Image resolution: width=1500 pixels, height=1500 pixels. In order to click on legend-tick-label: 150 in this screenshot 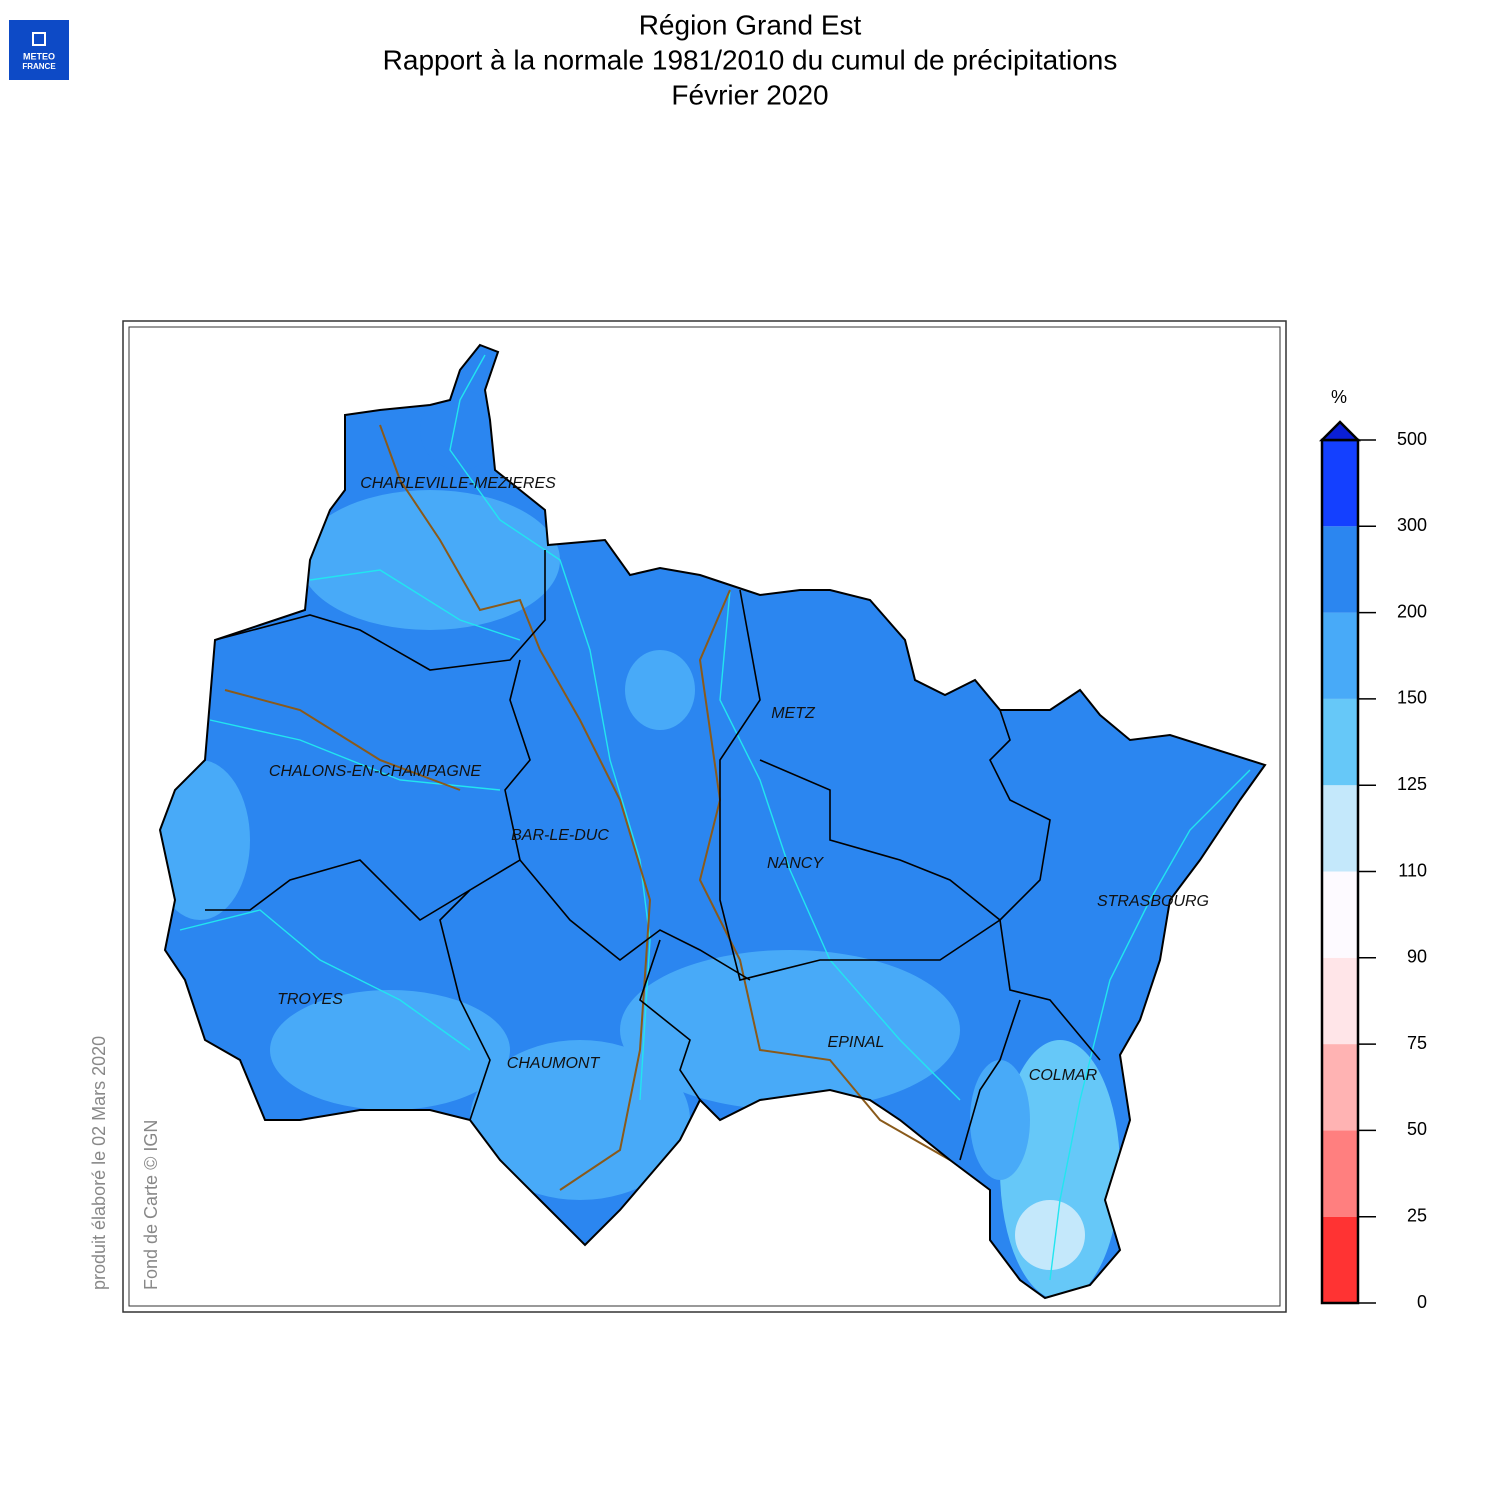, I will do `click(1412, 698)`.